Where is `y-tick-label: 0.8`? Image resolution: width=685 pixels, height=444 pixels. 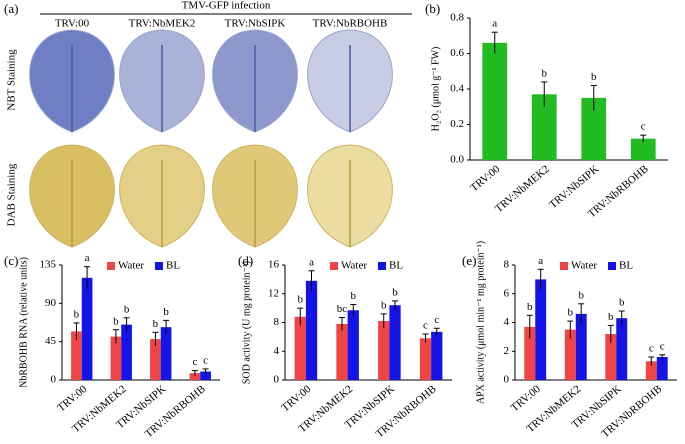
y-tick-label: 0.8 is located at coordinates (457, 18).